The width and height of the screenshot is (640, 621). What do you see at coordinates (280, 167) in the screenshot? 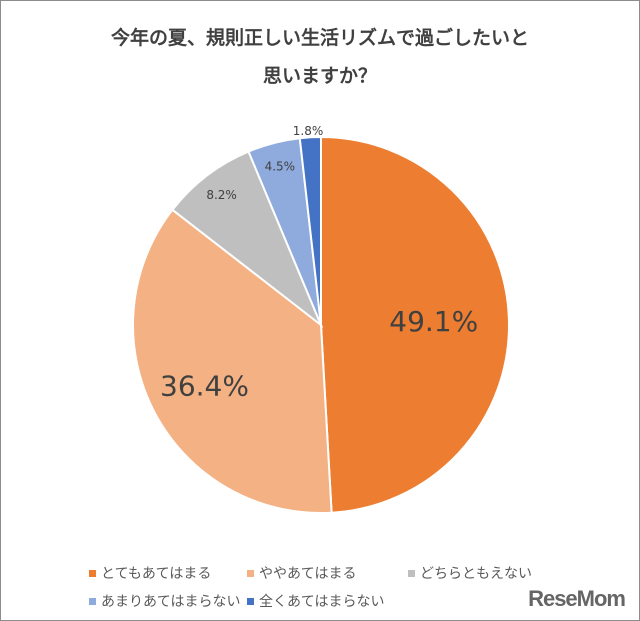
I see `data-label-3: 4.5%` at bounding box center [280, 167].